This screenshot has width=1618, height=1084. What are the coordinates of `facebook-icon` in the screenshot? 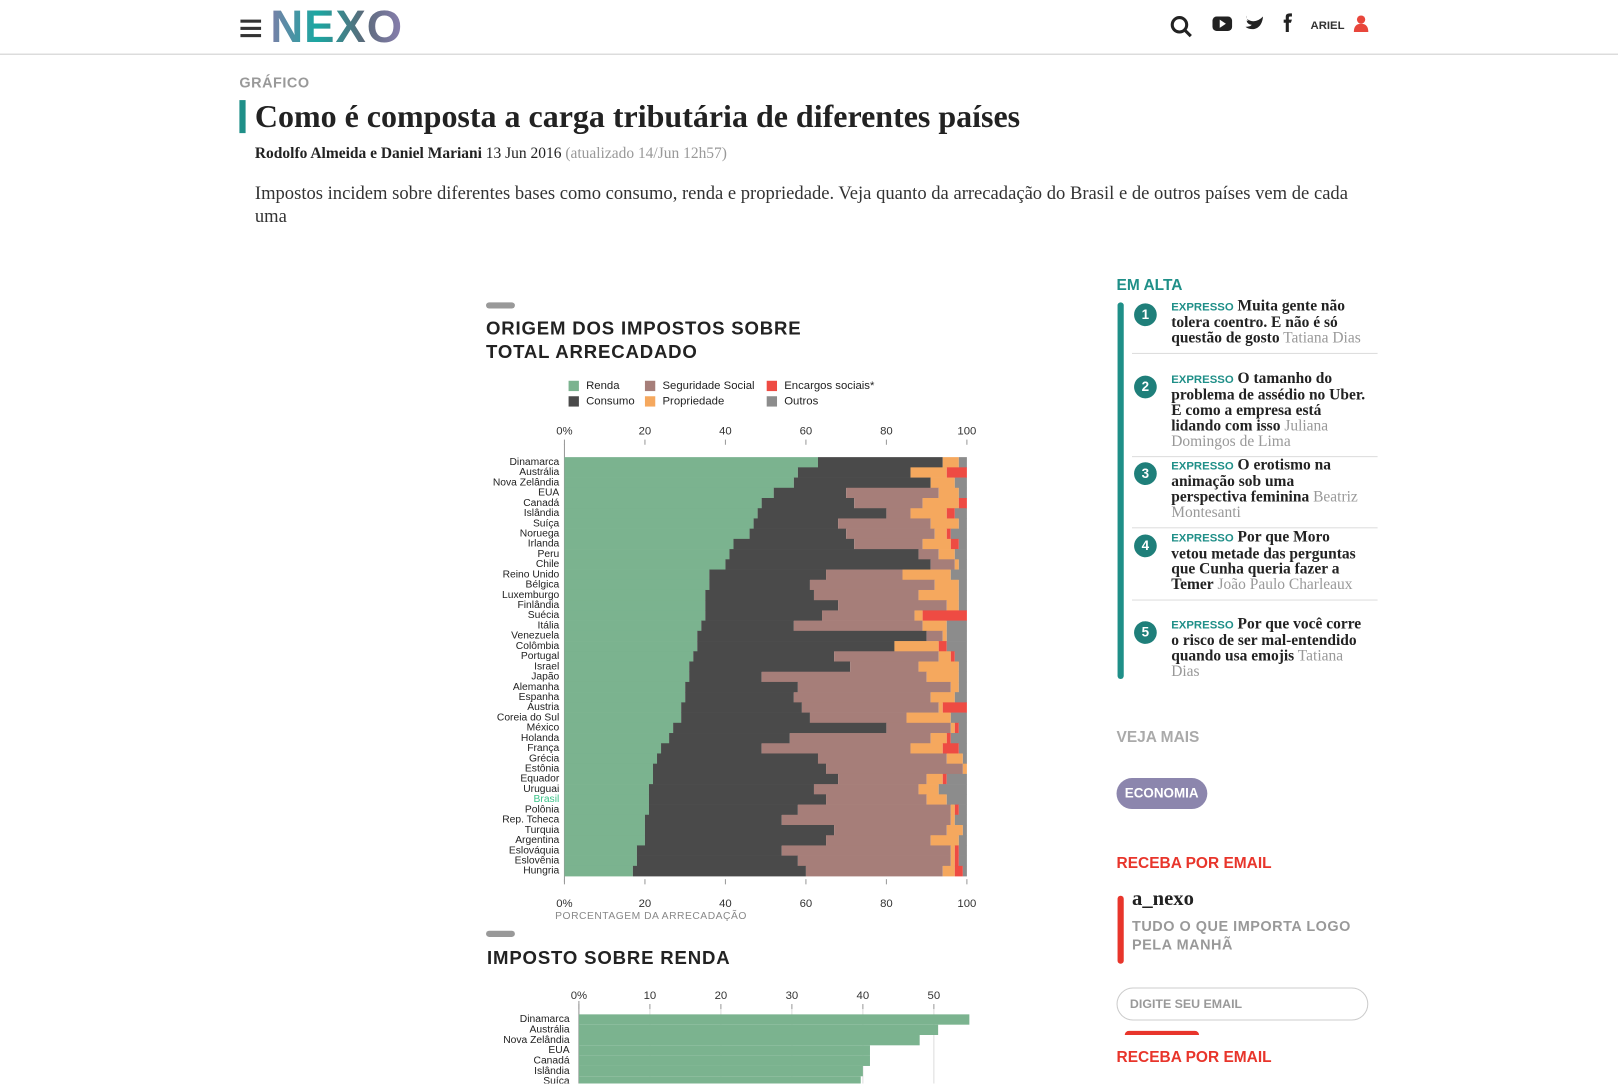 It's located at (1287, 22).